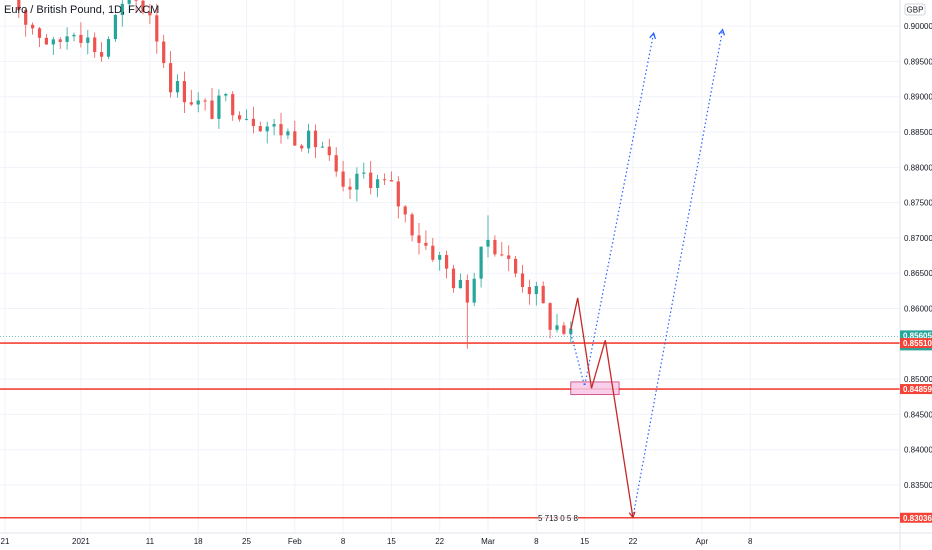  Describe the element at coordinates (81, 10) in the screenshot. I see `symbol-title: Euro / British Pound, 1D, FXCM` at that location.